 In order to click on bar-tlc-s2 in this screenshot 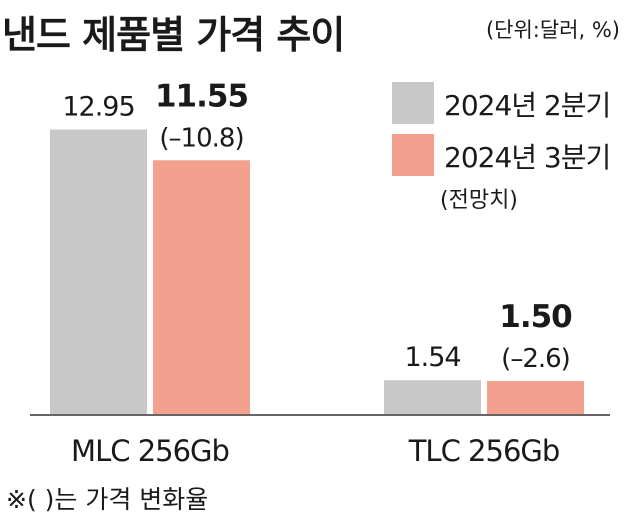, I will do `click(535, 397)`.